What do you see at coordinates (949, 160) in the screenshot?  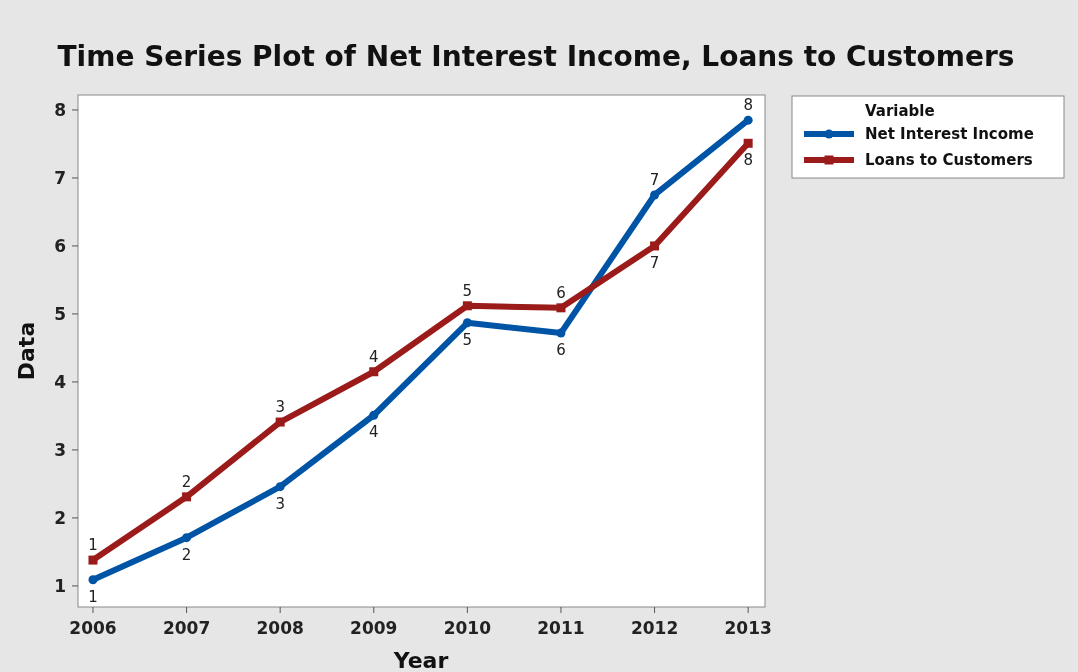 I see `legend-label: Loans to Customers` at bounding box center [949, 160].